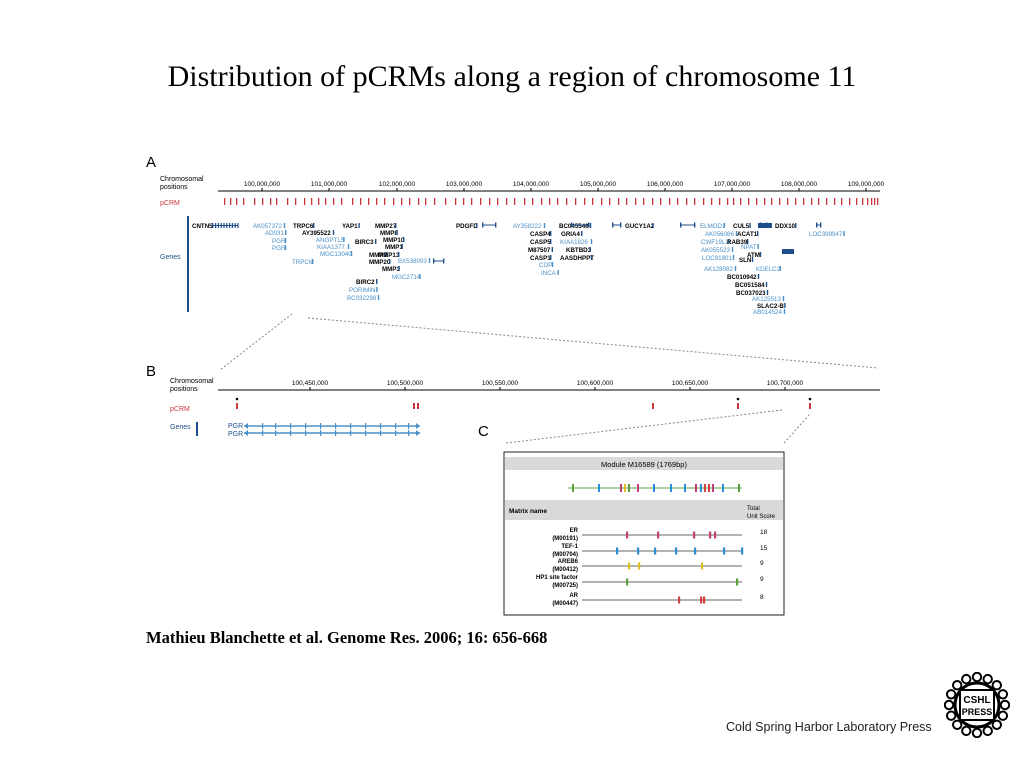 The image size is (1024, 768). I want to click on panel-b-tick-label: 100,650,000, so click(690, 383).